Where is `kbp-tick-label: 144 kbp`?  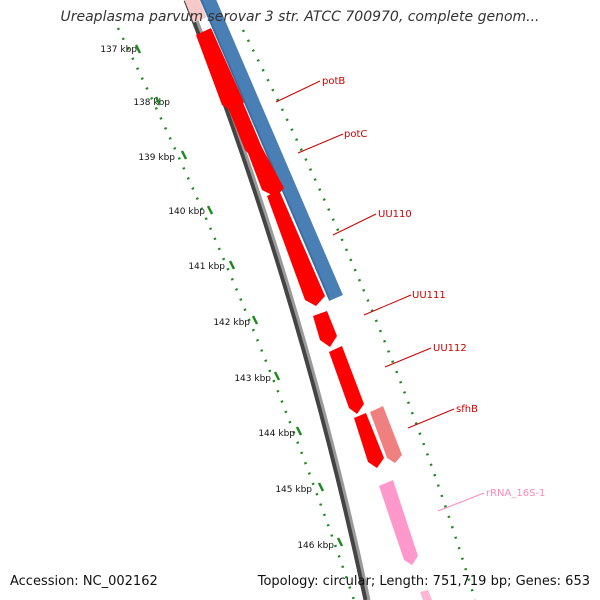 kbp-tick-label: 144 kbp is located at coordinates (276, 434).